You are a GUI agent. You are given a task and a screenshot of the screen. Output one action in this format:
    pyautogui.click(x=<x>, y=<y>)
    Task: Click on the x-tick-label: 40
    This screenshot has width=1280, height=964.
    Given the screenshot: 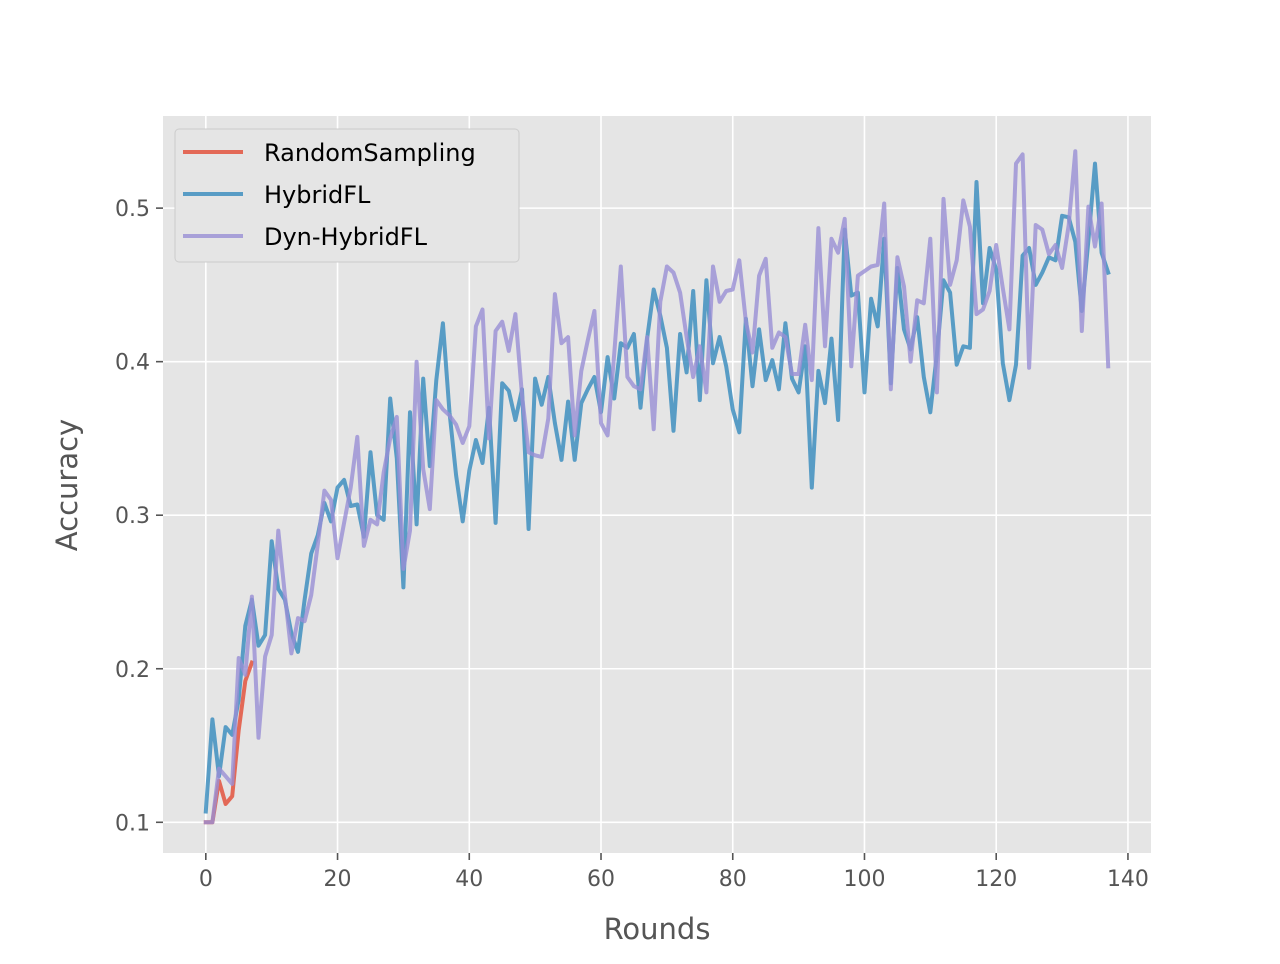 What is the action you would take?
    pyautogui.click(x=469, y=879)
    